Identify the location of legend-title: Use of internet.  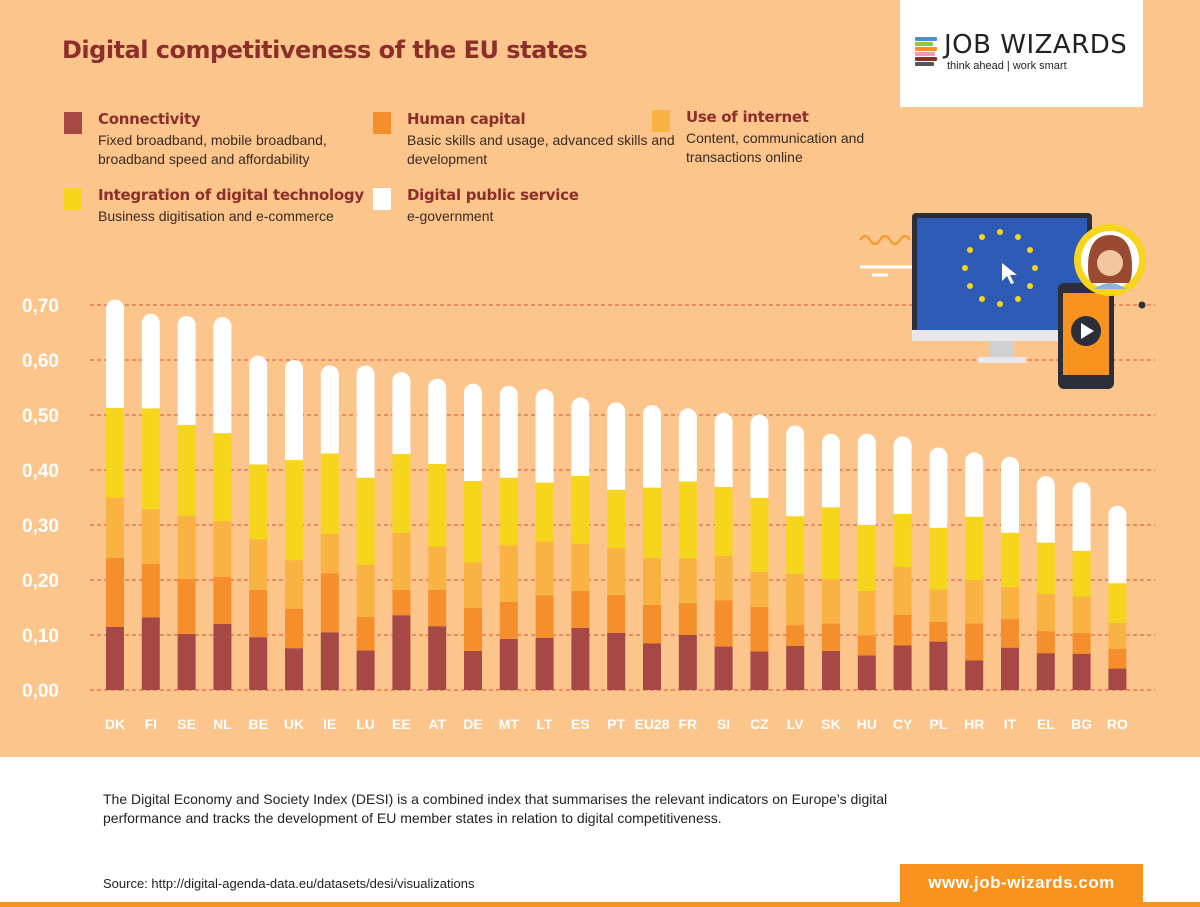
(747, 117).